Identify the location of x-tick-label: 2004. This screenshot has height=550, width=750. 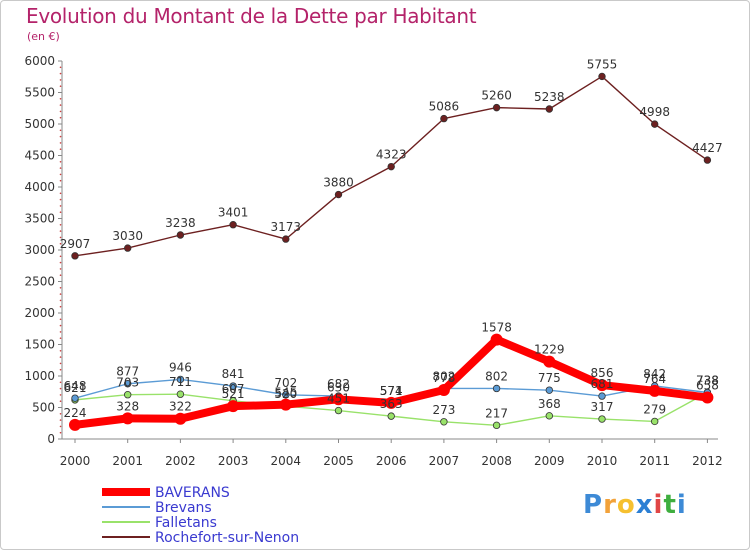
(286, 461).